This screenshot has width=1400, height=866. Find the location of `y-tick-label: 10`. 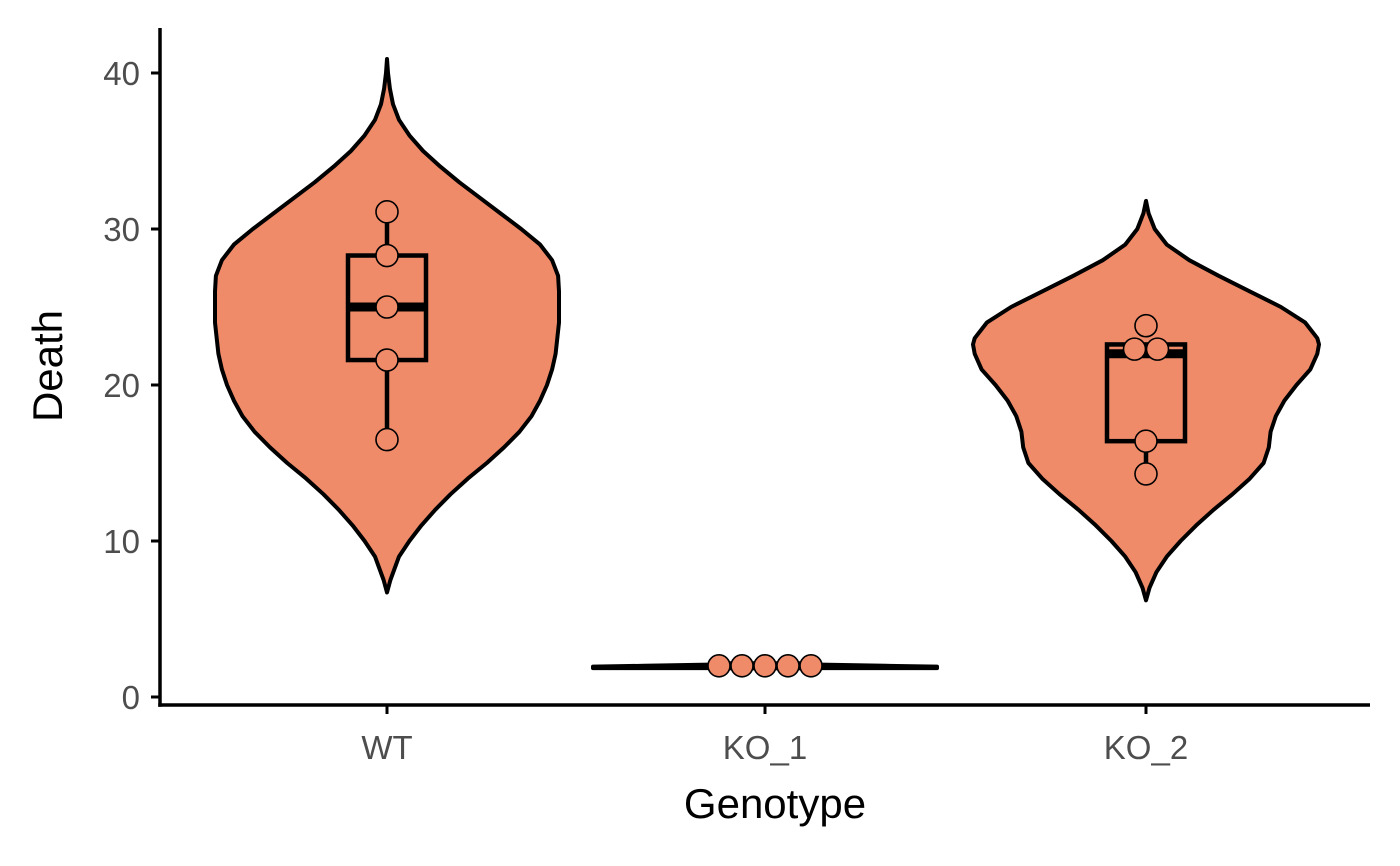

y-tick-label: 10 is located at coordinates (121, 541).